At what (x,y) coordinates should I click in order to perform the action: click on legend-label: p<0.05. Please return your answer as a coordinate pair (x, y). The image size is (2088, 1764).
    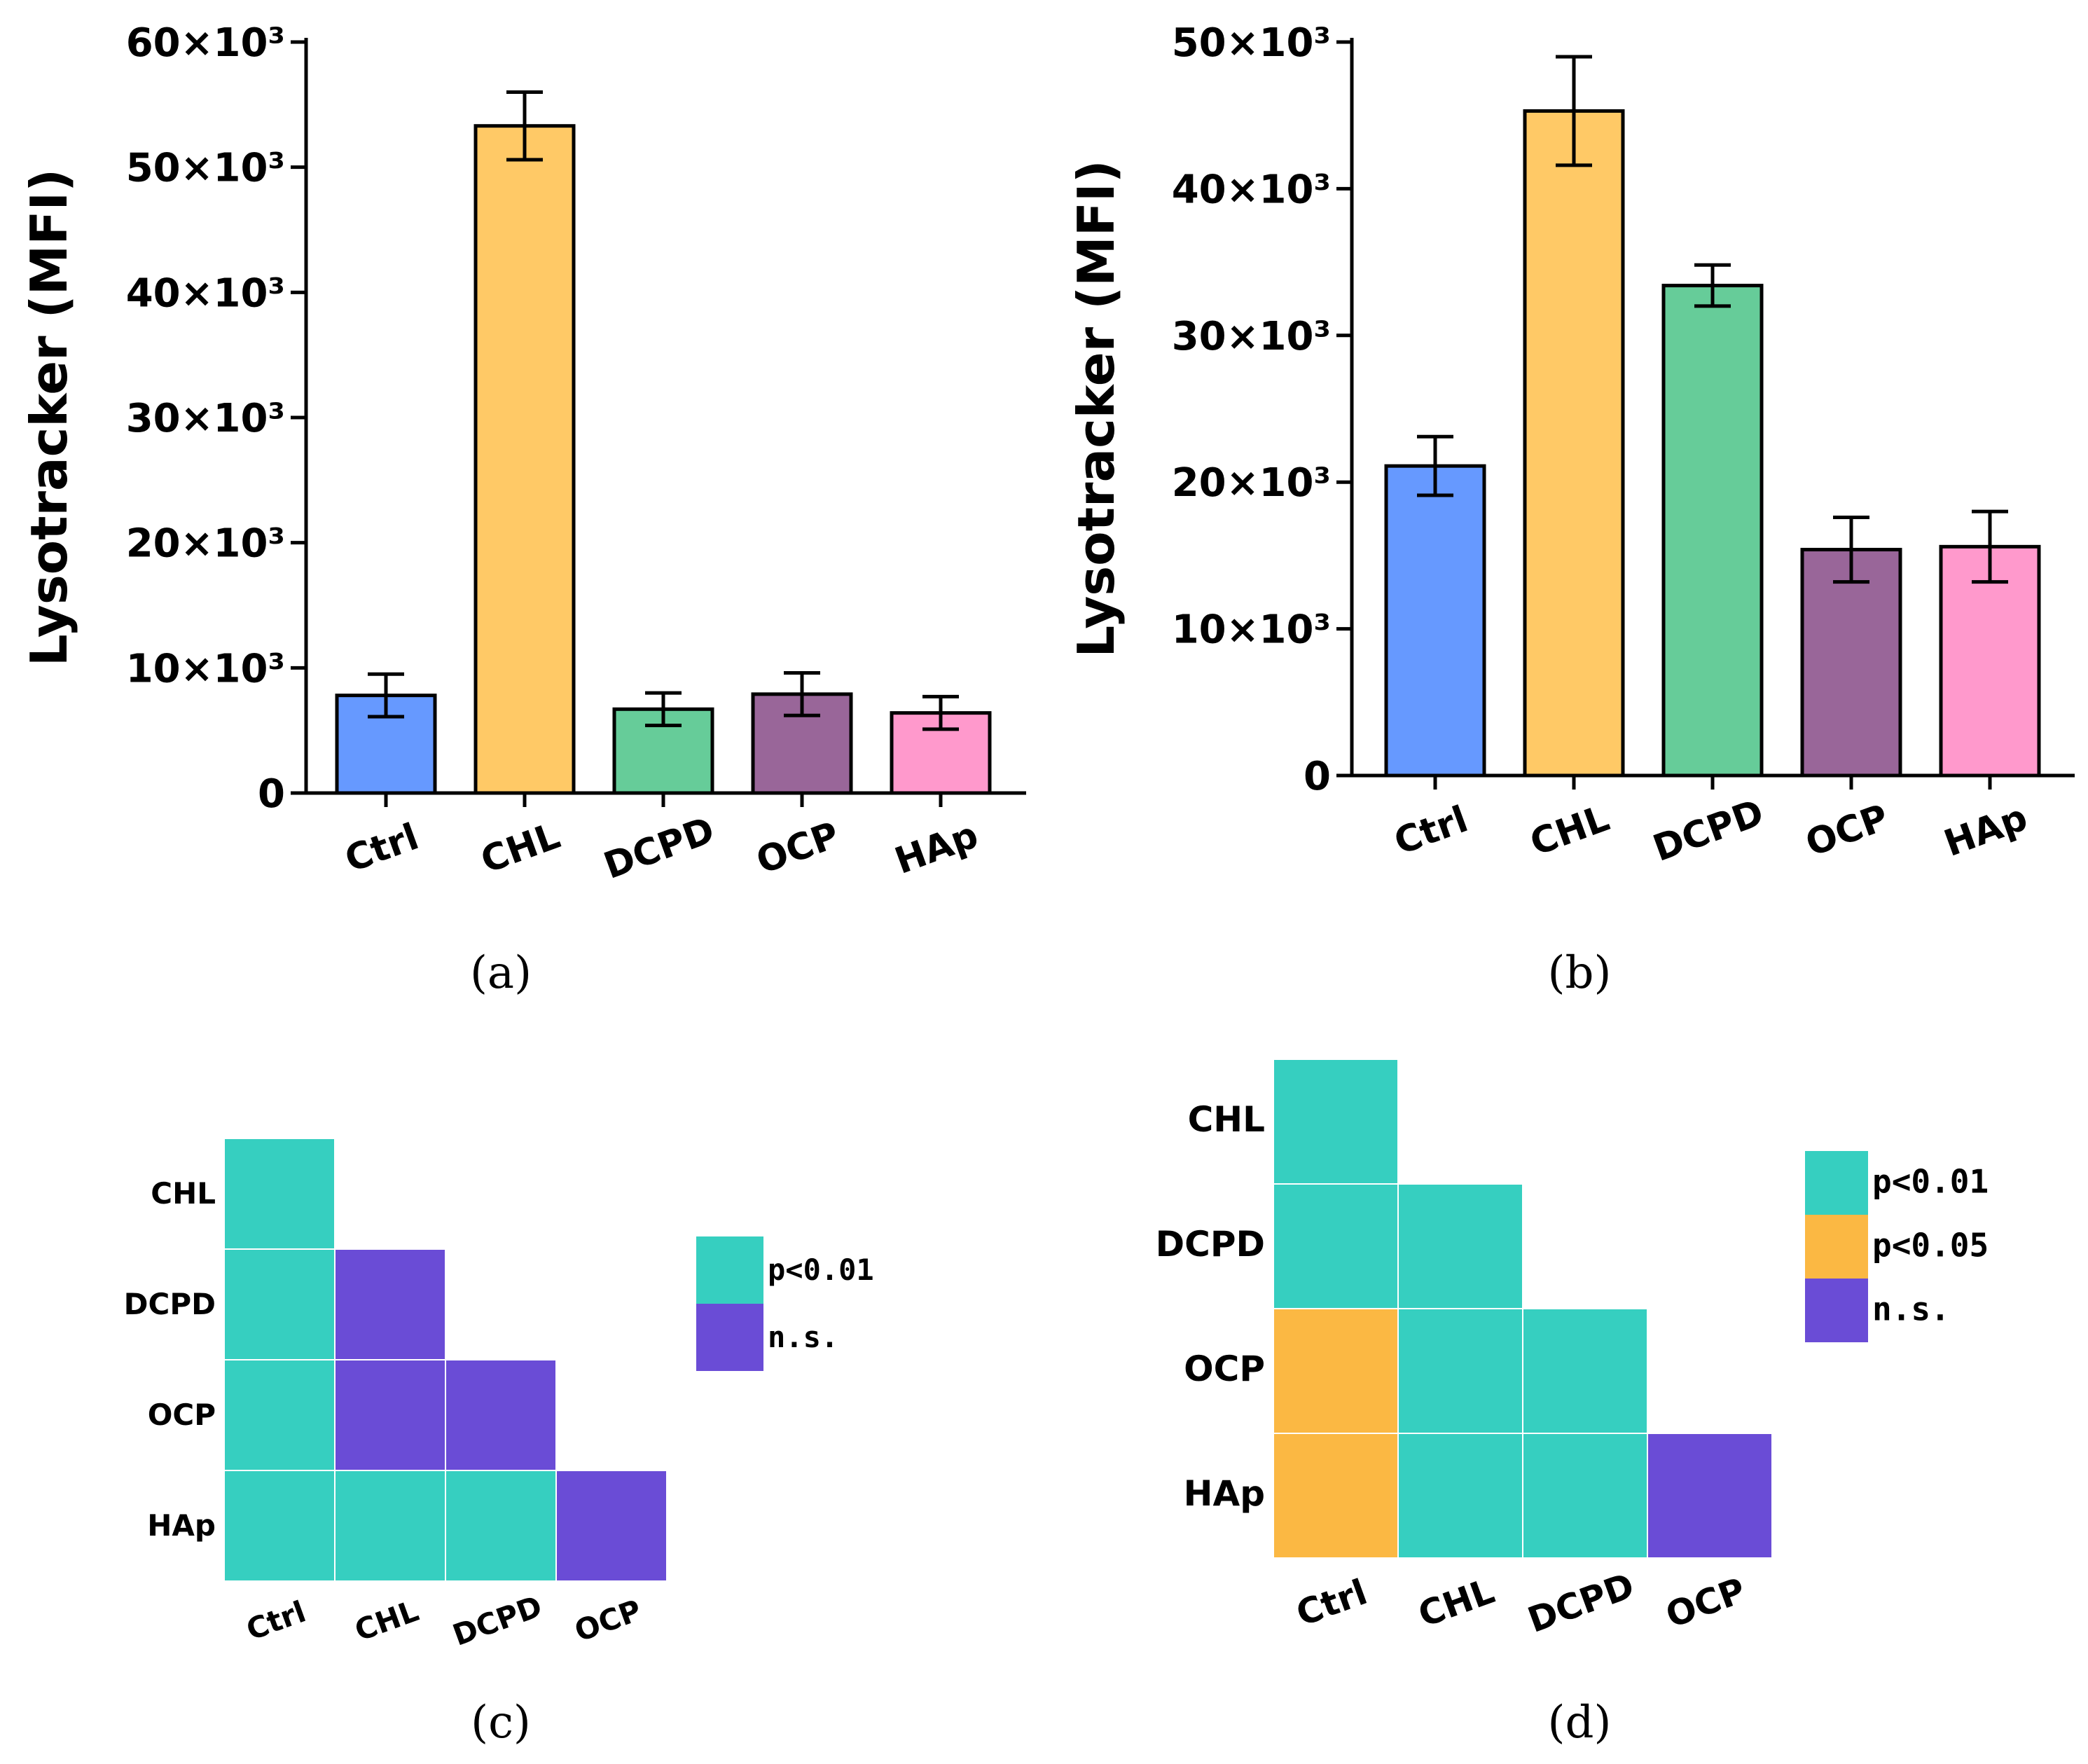
    Looking at the image, I should click on (1930, 1246).